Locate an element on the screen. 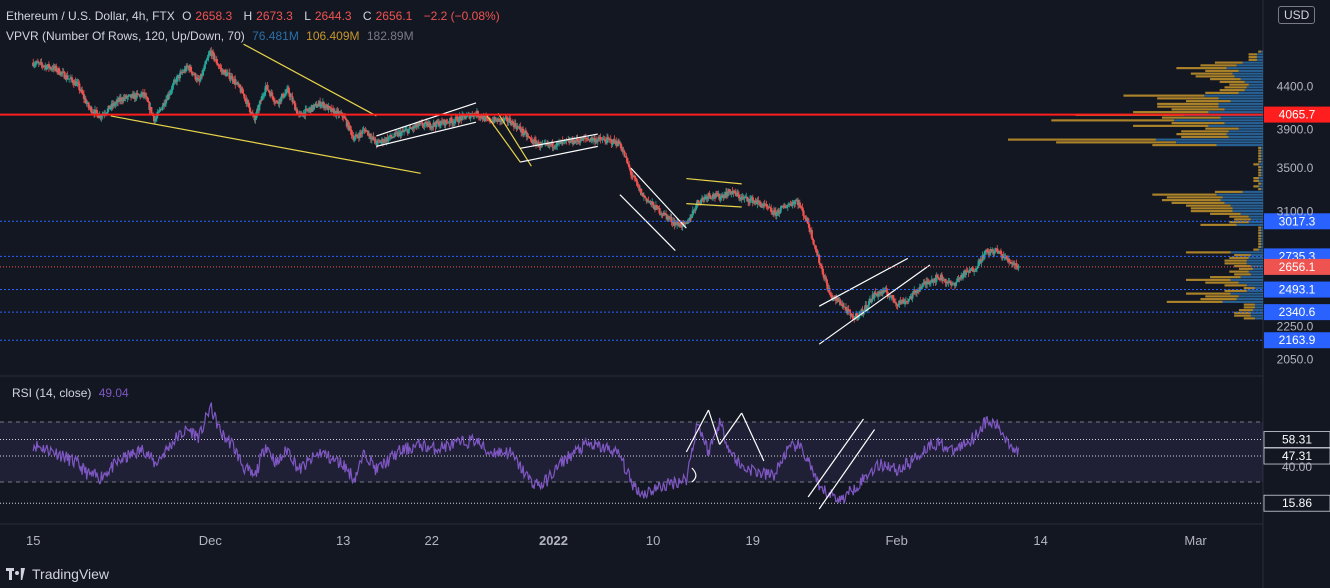 The height and width of the screenshot is (588, 1330). rsi-level-tag-background is located at coordinates (1296, 439).